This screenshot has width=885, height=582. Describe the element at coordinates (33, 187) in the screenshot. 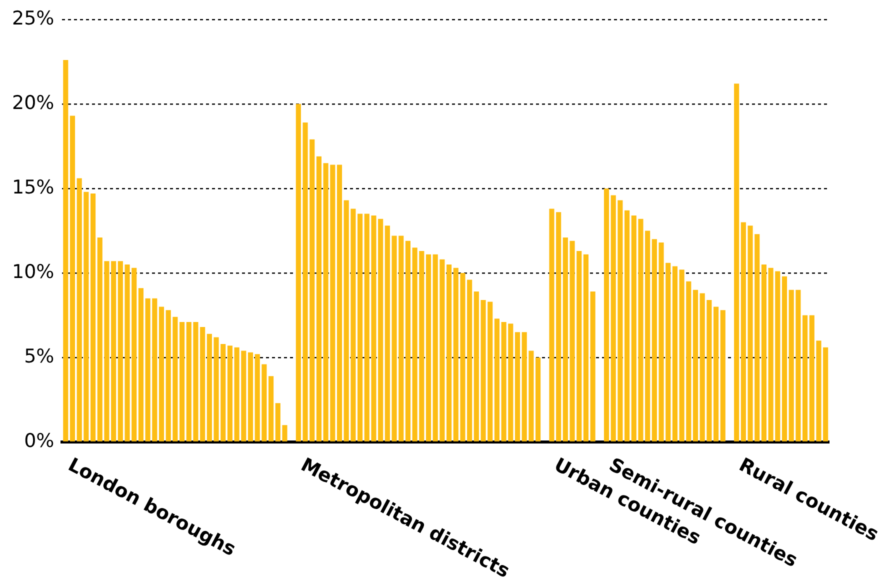

I see `y-tick-label: 15%` at that location.